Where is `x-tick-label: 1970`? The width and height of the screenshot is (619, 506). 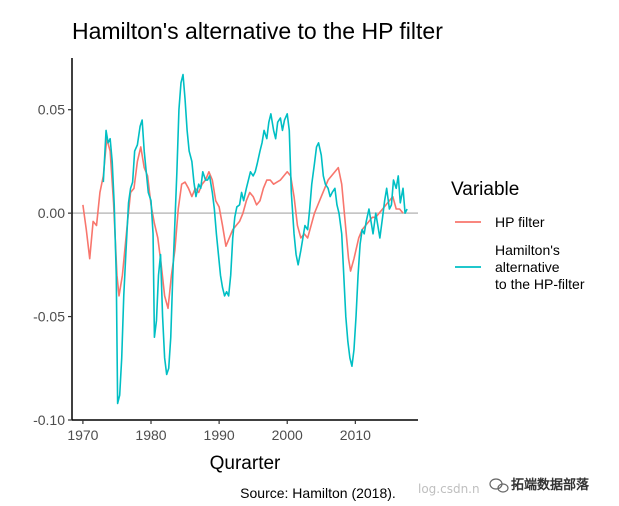
x-tick-label: 1970 is located at coordinates (82, 435).